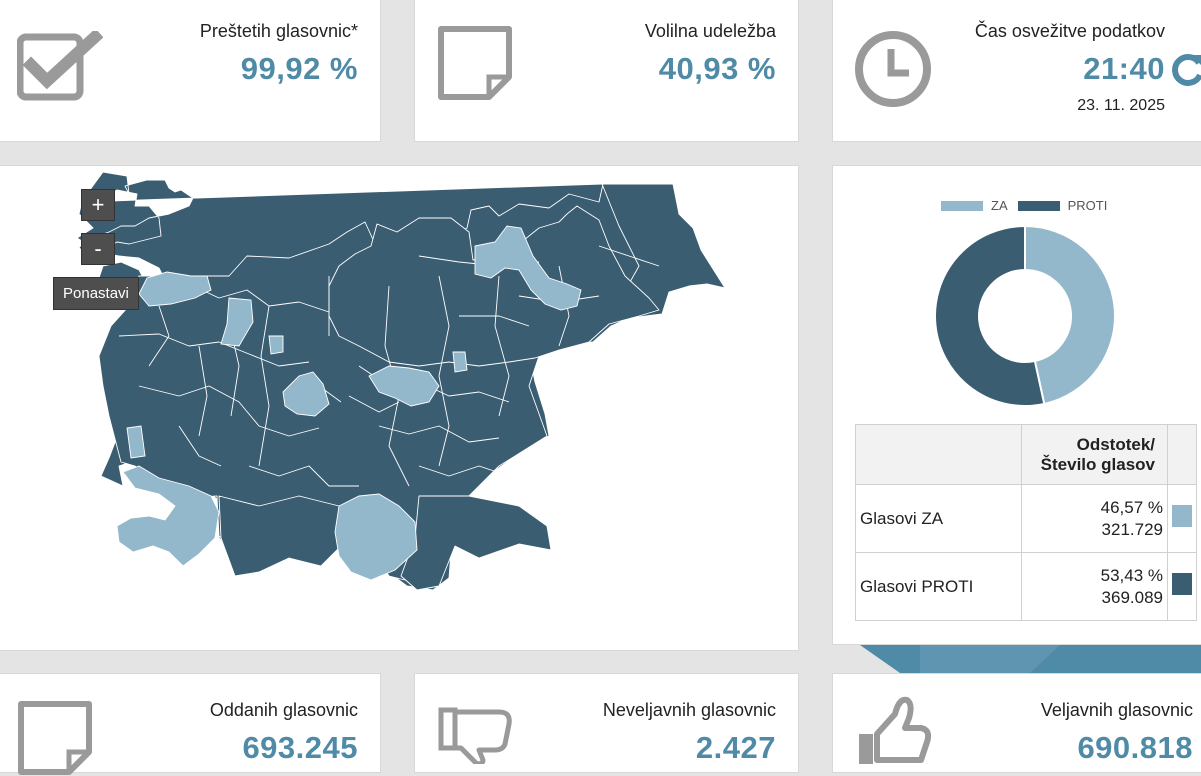  Describe the element at coordinates (893, 69) in the screenshot. I see `clock-icon` at that location.